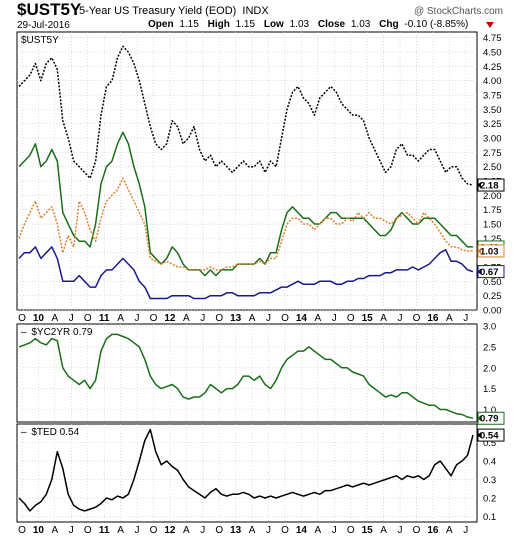  I want to click on last-value-label: 0.67, so click(489, 272).